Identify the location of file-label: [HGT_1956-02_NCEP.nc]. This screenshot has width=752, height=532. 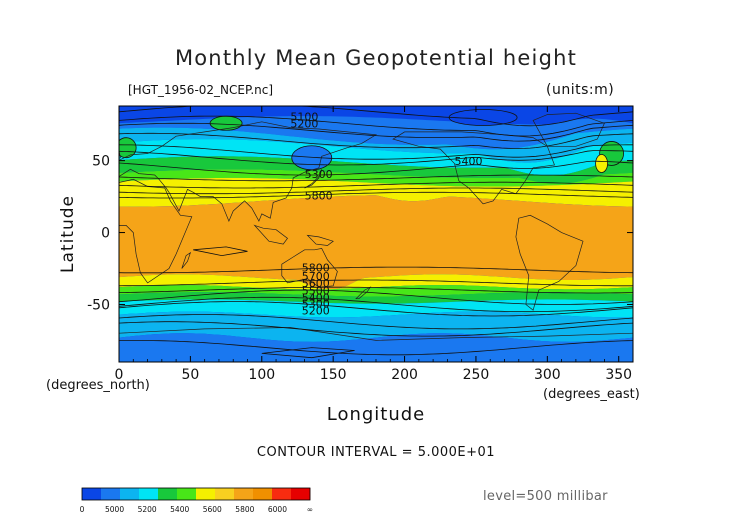
(201, 90).